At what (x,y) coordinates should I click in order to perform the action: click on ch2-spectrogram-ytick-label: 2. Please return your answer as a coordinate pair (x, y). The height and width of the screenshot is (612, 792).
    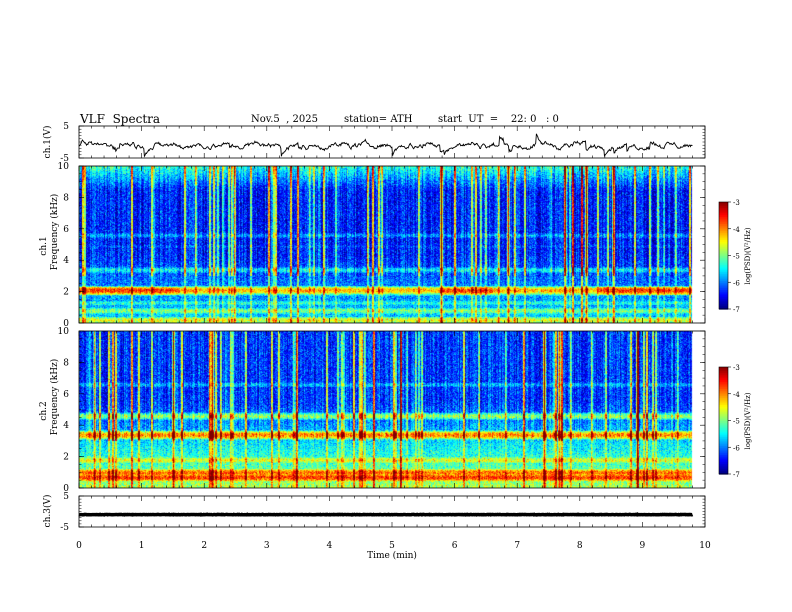
    Looking at the image, I should click on (66, 458).